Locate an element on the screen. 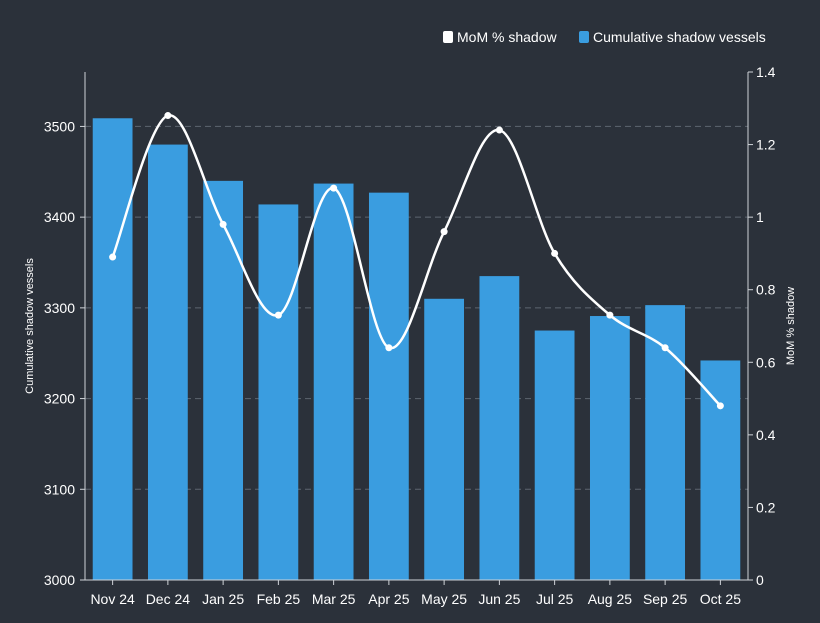  y-axis-title: Cumulative shadow vessels is located at coordinates (30, 326).